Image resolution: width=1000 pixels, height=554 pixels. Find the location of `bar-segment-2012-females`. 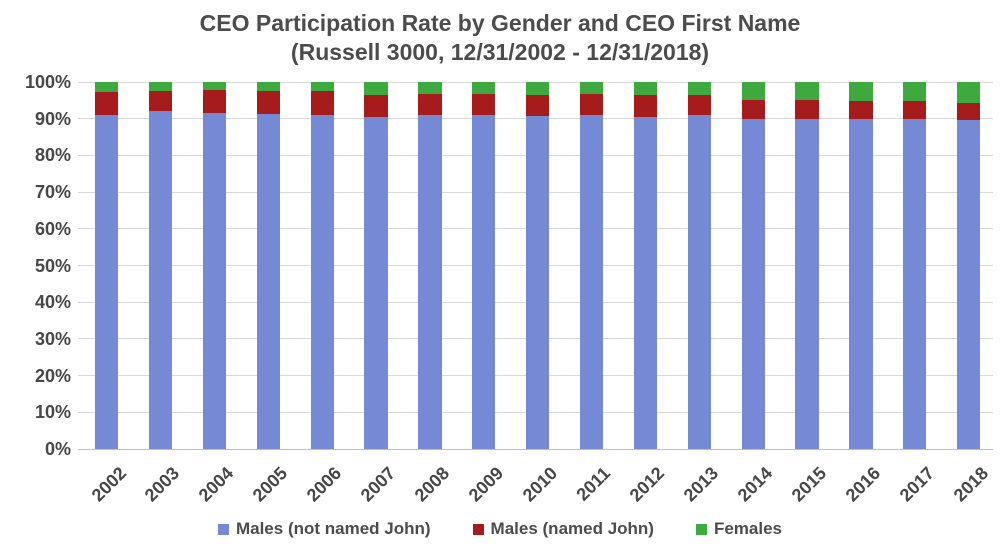

bar-segment-2012-females is located at coordinates (645, 88).